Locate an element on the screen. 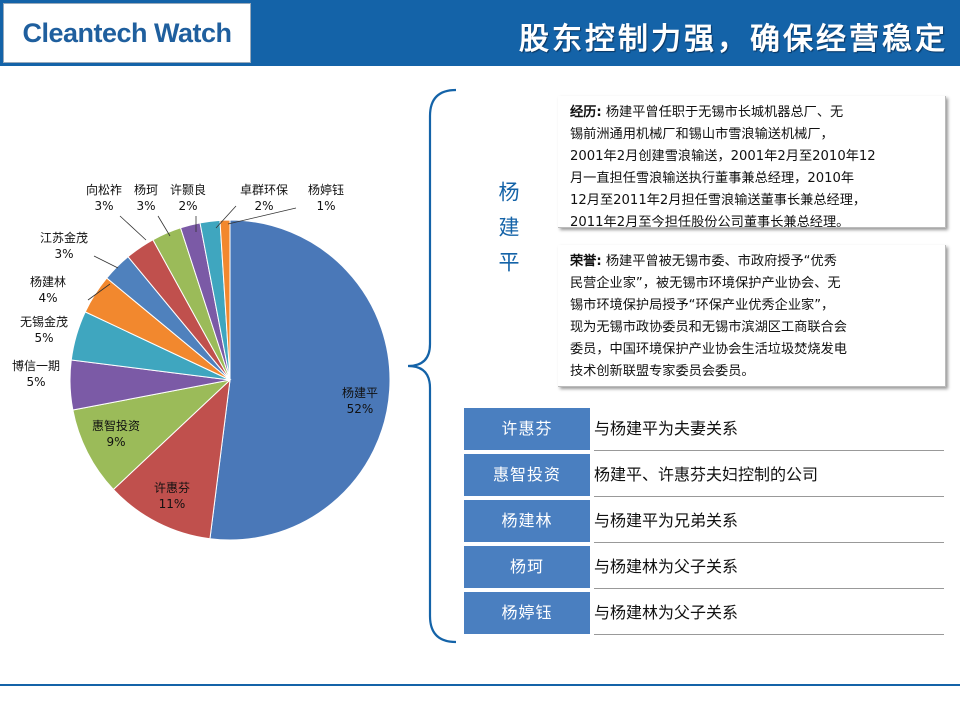  relation-row: 杨建林 与杨建平为兄弟关系 is located at coordinates (704, 521).